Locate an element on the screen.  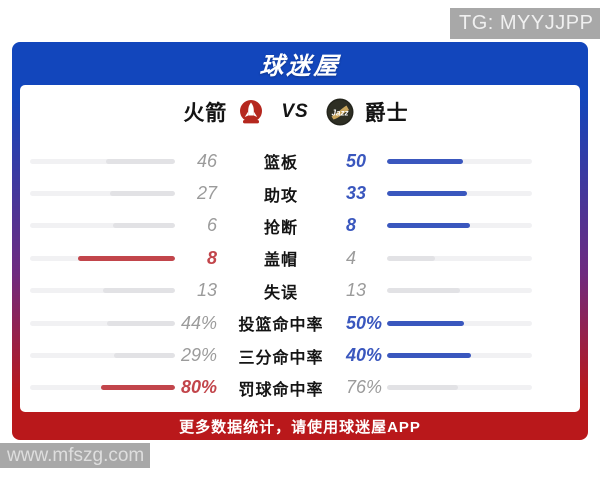
away-team-name: 爵士 is located at coordinates (386, 113).